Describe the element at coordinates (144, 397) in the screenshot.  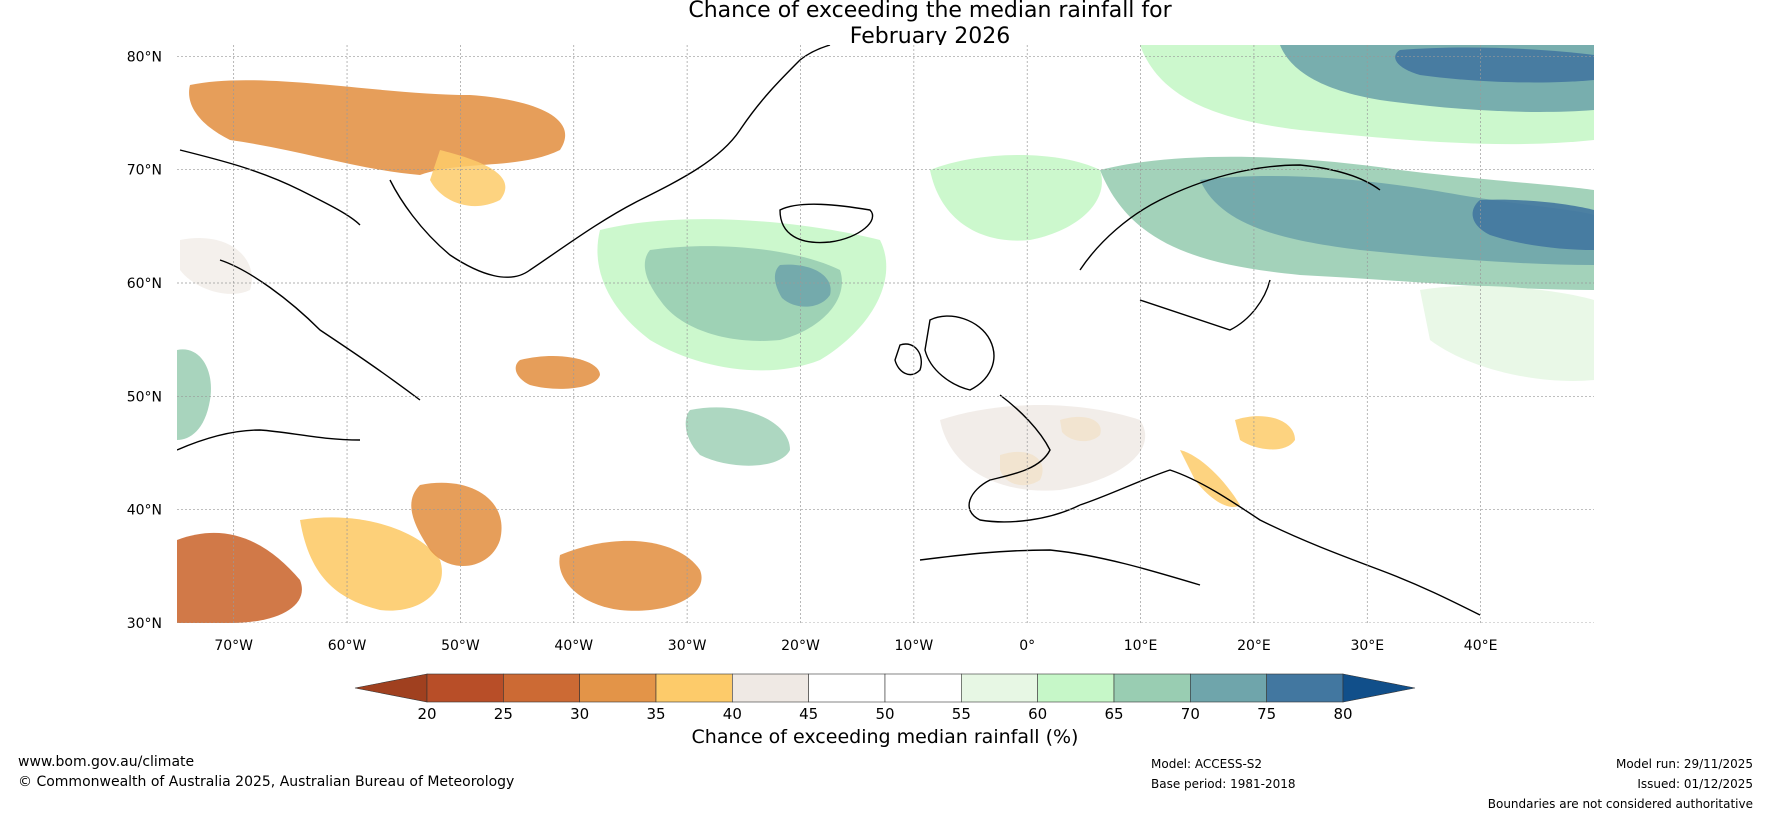
I see `lat-label: 50°N` at that location.